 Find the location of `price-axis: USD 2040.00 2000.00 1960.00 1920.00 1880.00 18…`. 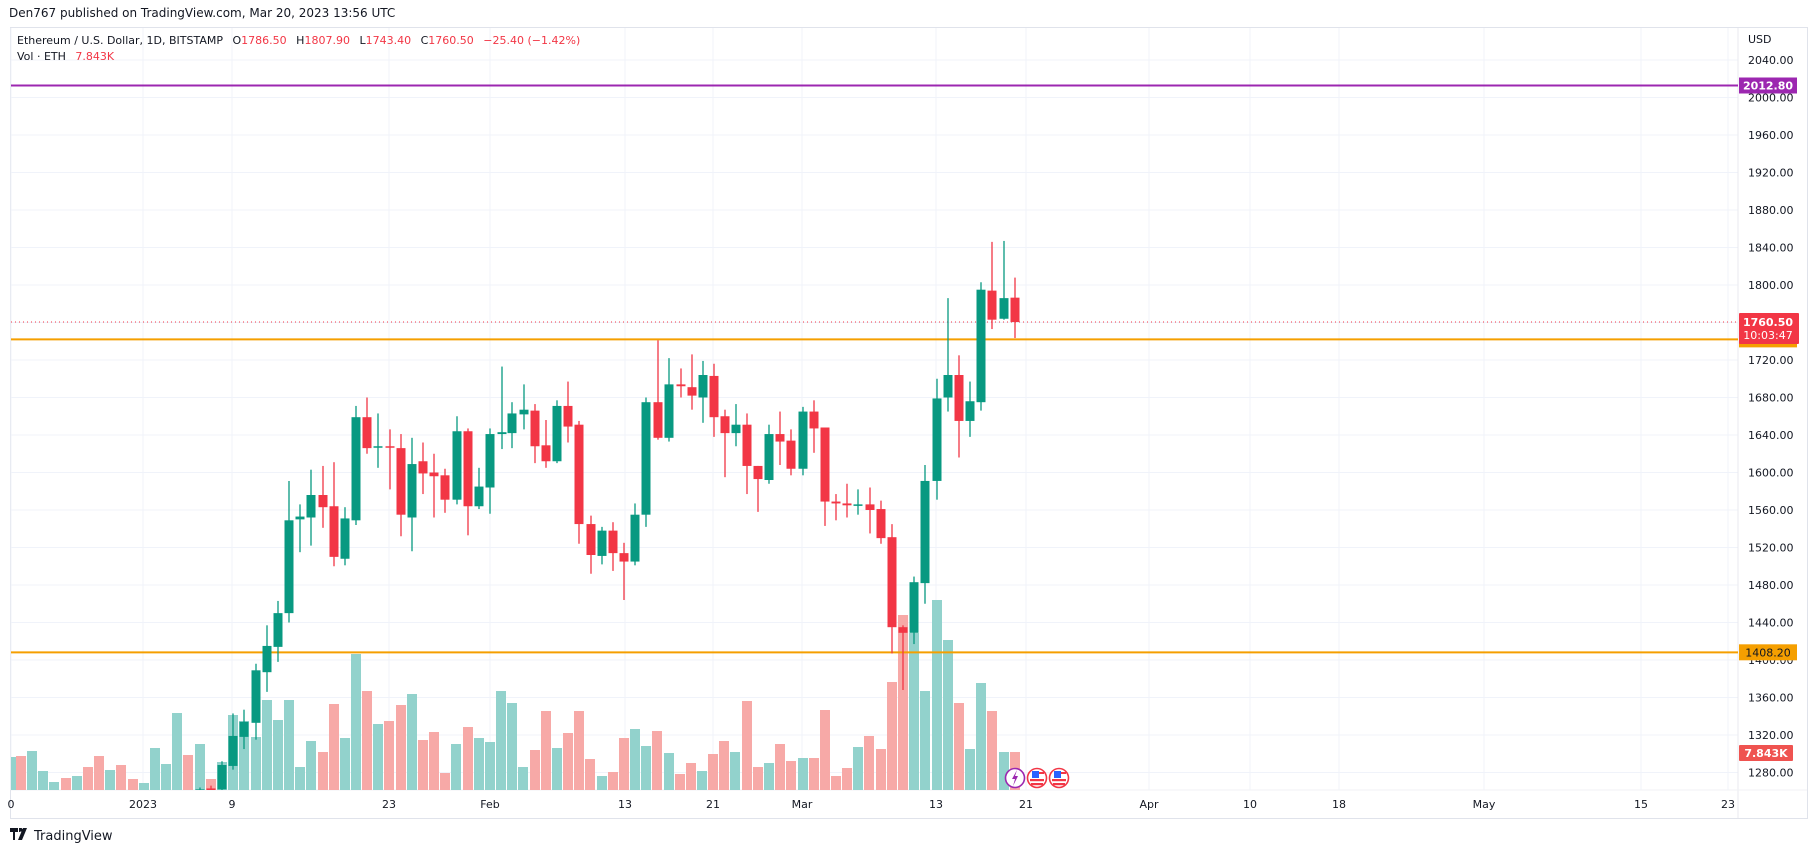

price-axis: USD 2040.00 2000.00 1960.00 1920.00 1880.00 18… is located at coordinates (1769, 406).